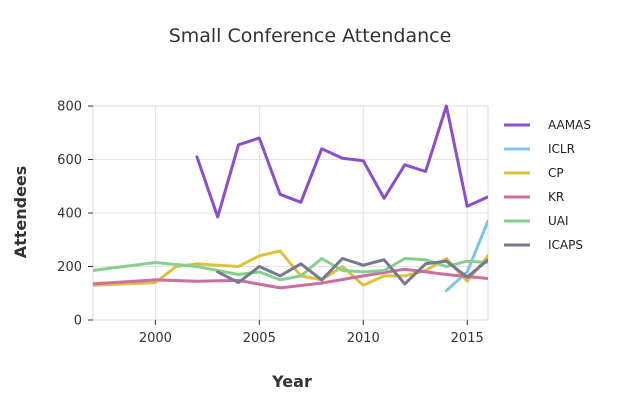 This screenshot has height=405, width=617. What do you see at coordinates (363, 338) in the screenshot?
I see `x-tick-label: 2010` at bounding box center [363, 338].